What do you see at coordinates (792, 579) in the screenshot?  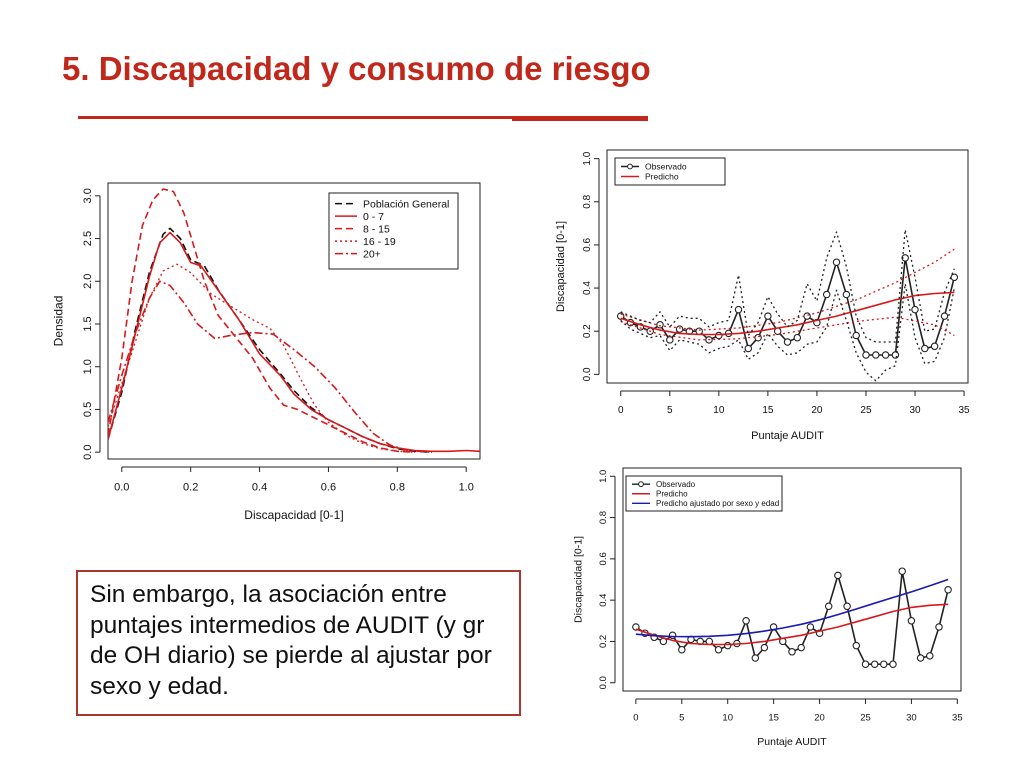 I see `plot-frame` at bounding box center [792, 579].